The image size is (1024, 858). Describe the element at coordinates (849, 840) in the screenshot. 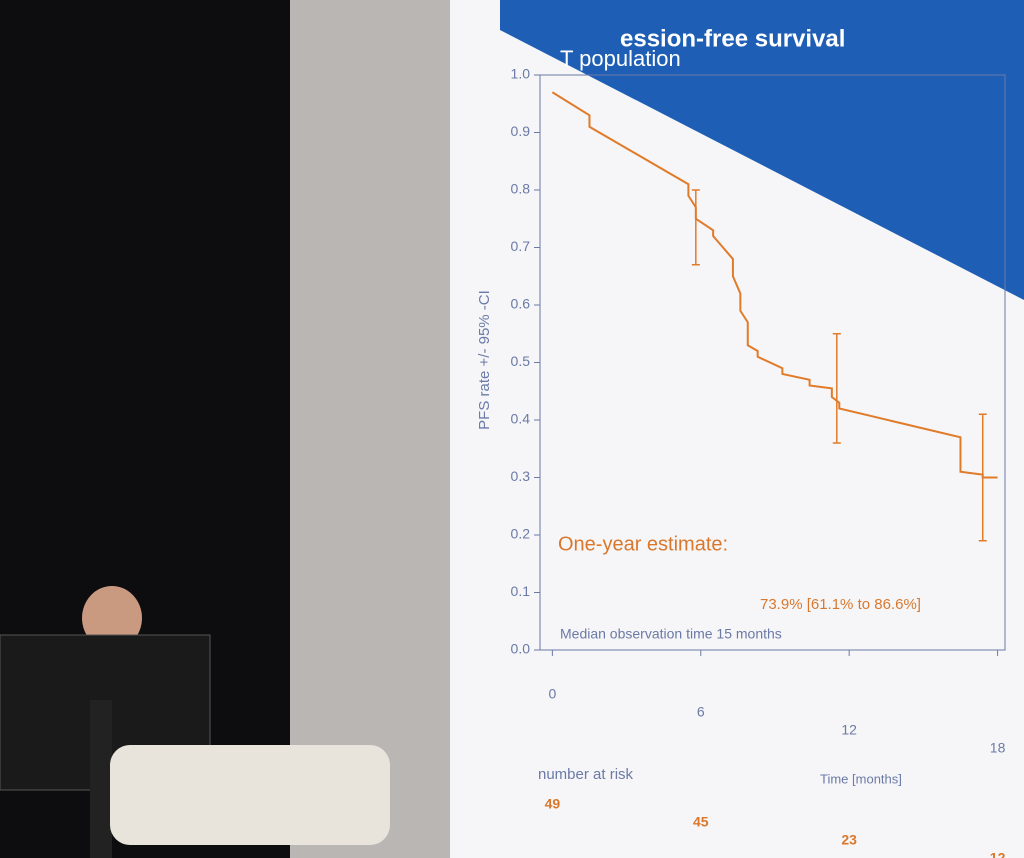

I see `risk-value: 23` at that location.